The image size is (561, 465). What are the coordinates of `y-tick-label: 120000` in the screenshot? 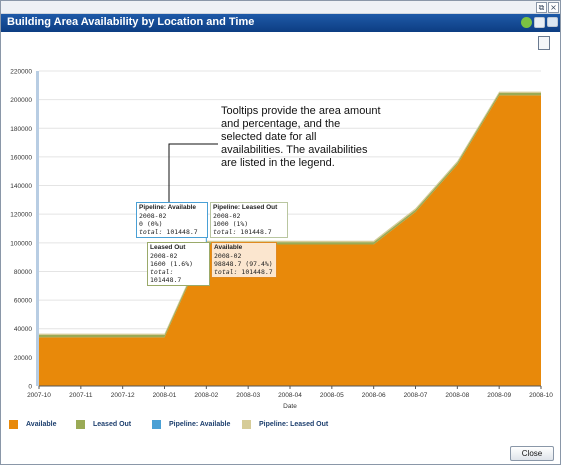 It's located at (21, 215).